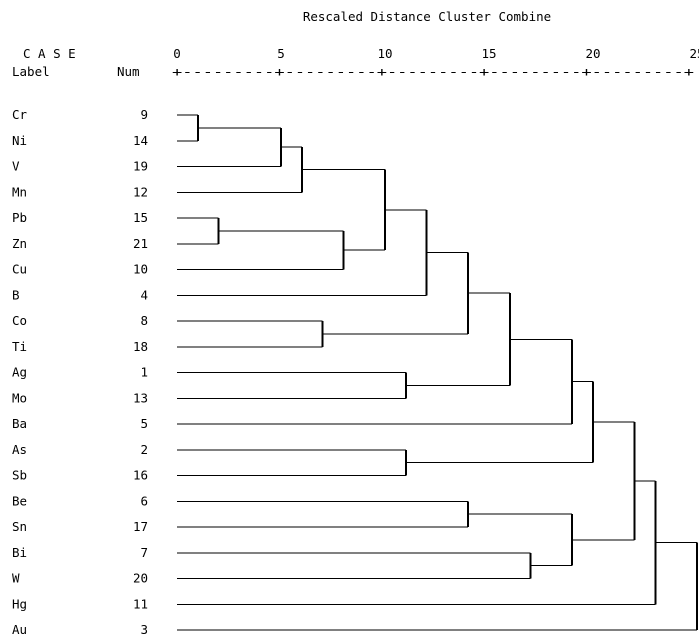 The image size is (699, 639). Describe the element at coordinates (31, 71) in the screenshot. I see `label-header: Label` at that location.